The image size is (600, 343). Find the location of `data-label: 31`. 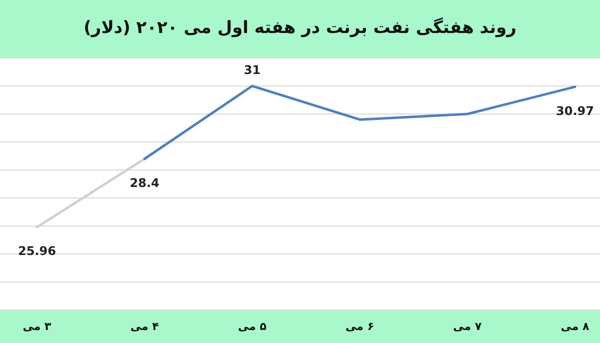

data-label: 31 is located at coordinates (252, 70).